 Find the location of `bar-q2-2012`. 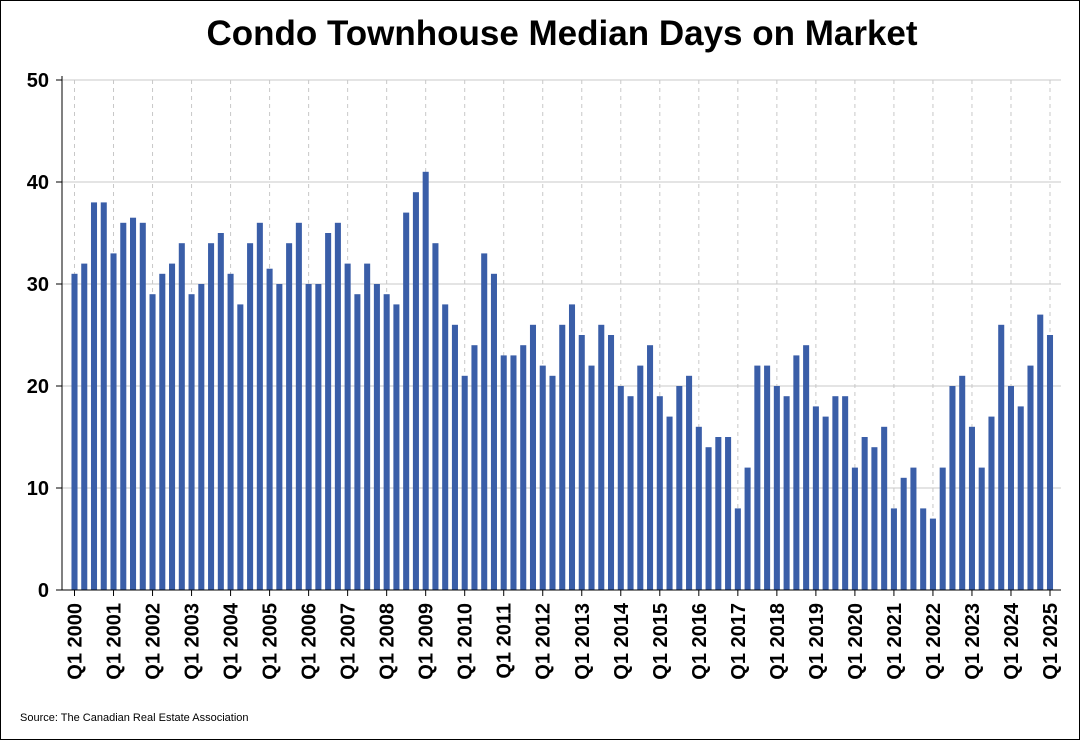

bar-q2-2012 is located at coordinates (552, 482).